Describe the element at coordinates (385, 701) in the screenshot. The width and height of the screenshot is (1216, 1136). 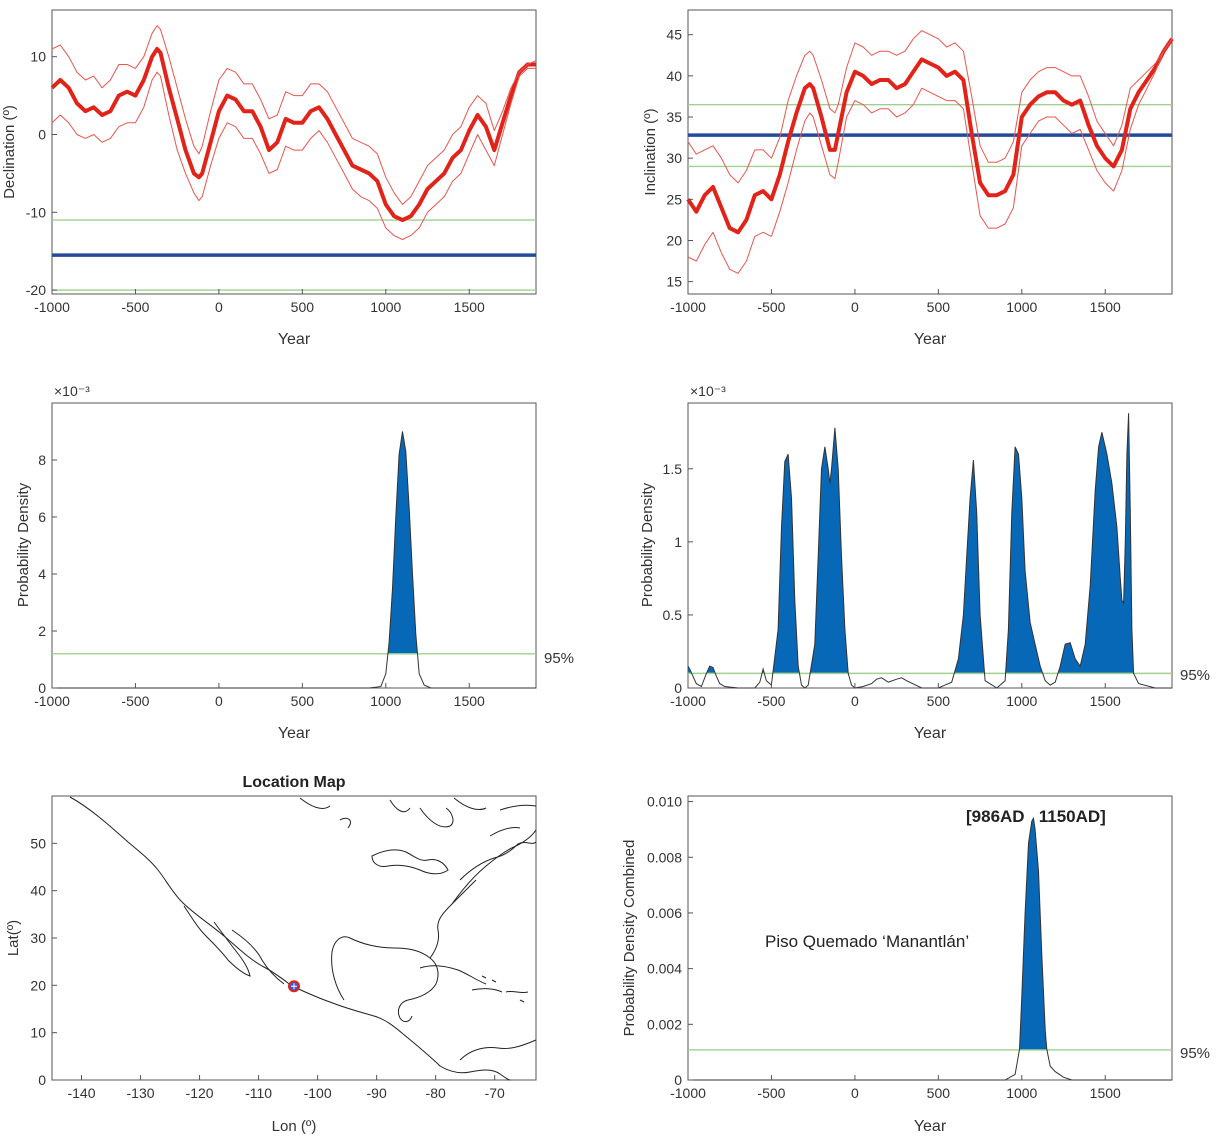
I see `pdf-declination-xtick-label: 1000` at that location.